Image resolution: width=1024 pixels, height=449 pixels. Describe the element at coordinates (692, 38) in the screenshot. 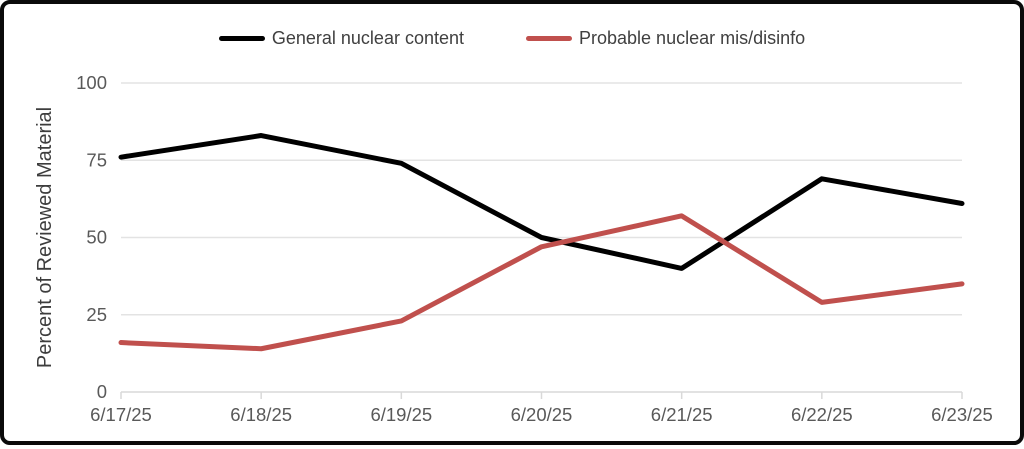

I see `legend-label-probable-mis-disinfo: Probable nuclear mis/disinfo` at that location.